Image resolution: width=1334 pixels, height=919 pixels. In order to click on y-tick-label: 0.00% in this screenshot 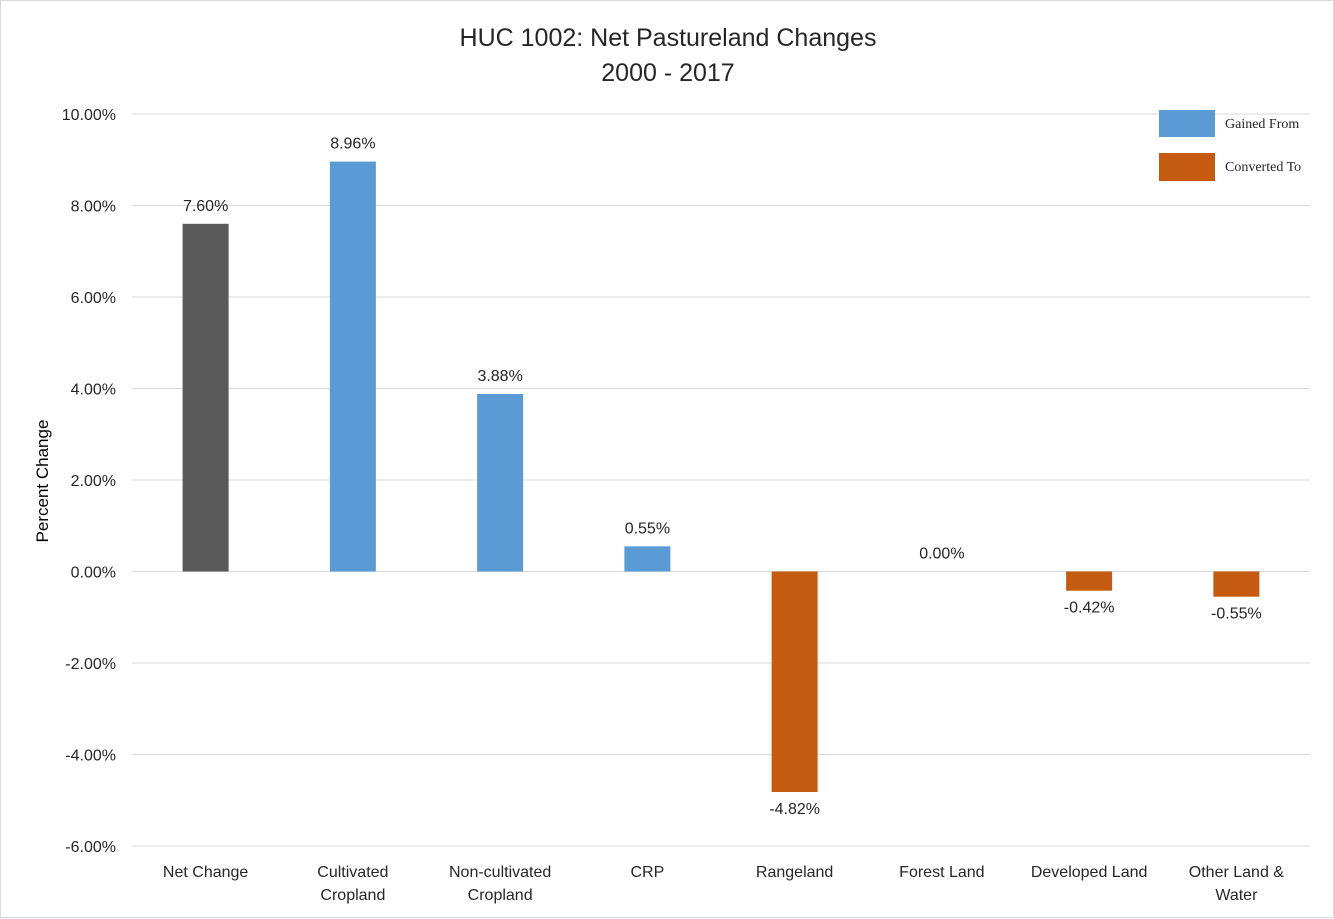, I will do `click(93, 573)`.